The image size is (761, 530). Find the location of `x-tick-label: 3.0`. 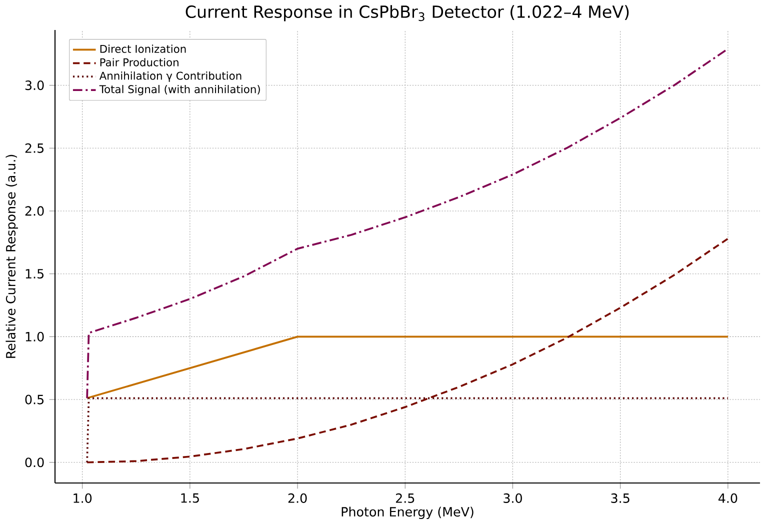

x-tick-label: 3.0 is located at coordinates (513, 498).